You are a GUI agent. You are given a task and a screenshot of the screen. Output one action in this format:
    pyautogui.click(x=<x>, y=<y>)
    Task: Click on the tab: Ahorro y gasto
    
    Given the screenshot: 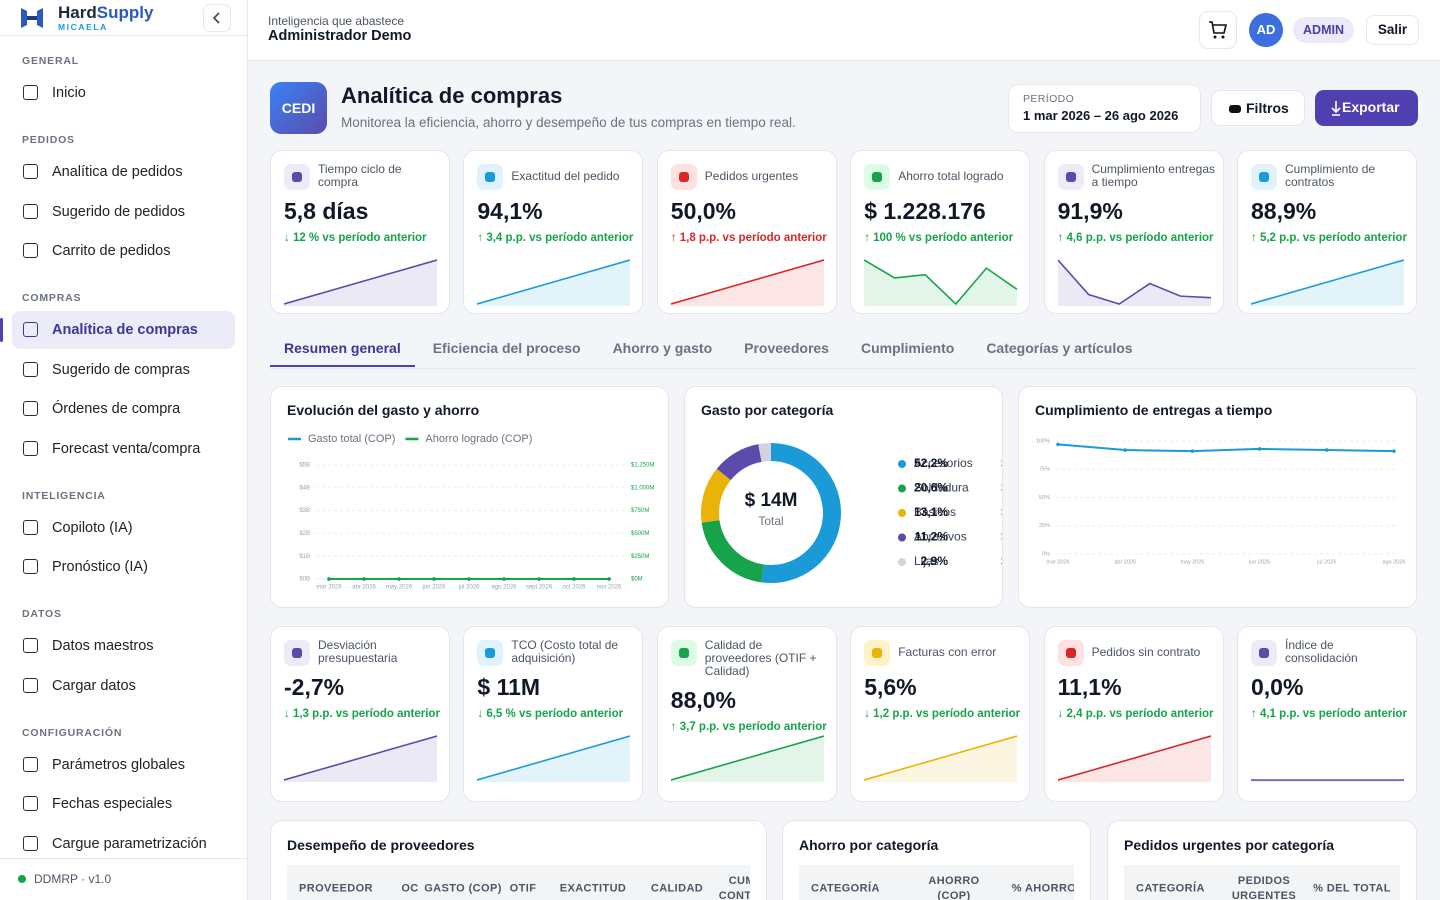 What is the action you would take?
    pyautogui.click(x=662, y=348)
    